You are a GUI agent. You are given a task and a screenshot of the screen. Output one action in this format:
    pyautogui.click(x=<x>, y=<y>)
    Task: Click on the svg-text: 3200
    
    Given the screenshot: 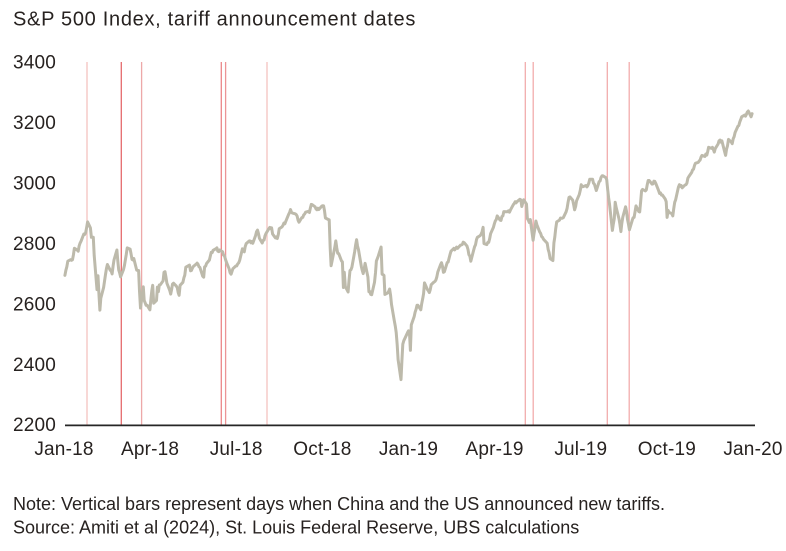 What is the action you would take?
    pyautogui.click(x=34, y=123)
    